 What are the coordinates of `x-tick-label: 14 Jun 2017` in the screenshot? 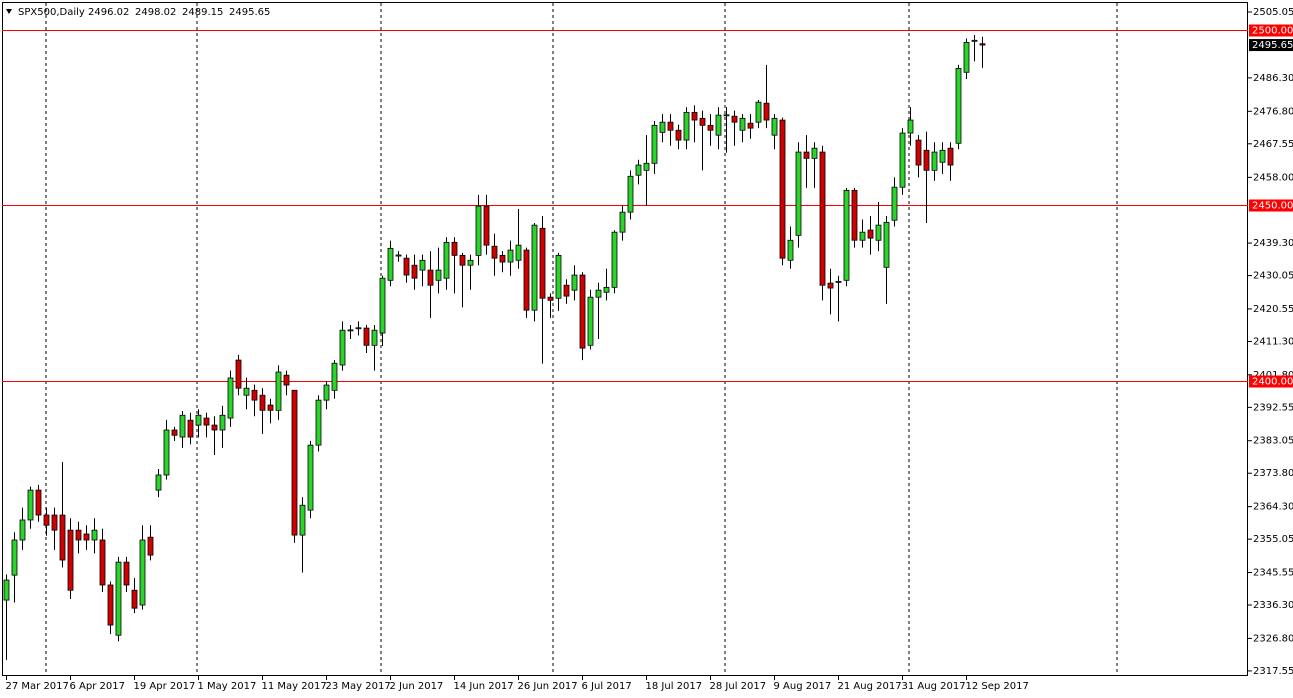 It's located at (484, 686).